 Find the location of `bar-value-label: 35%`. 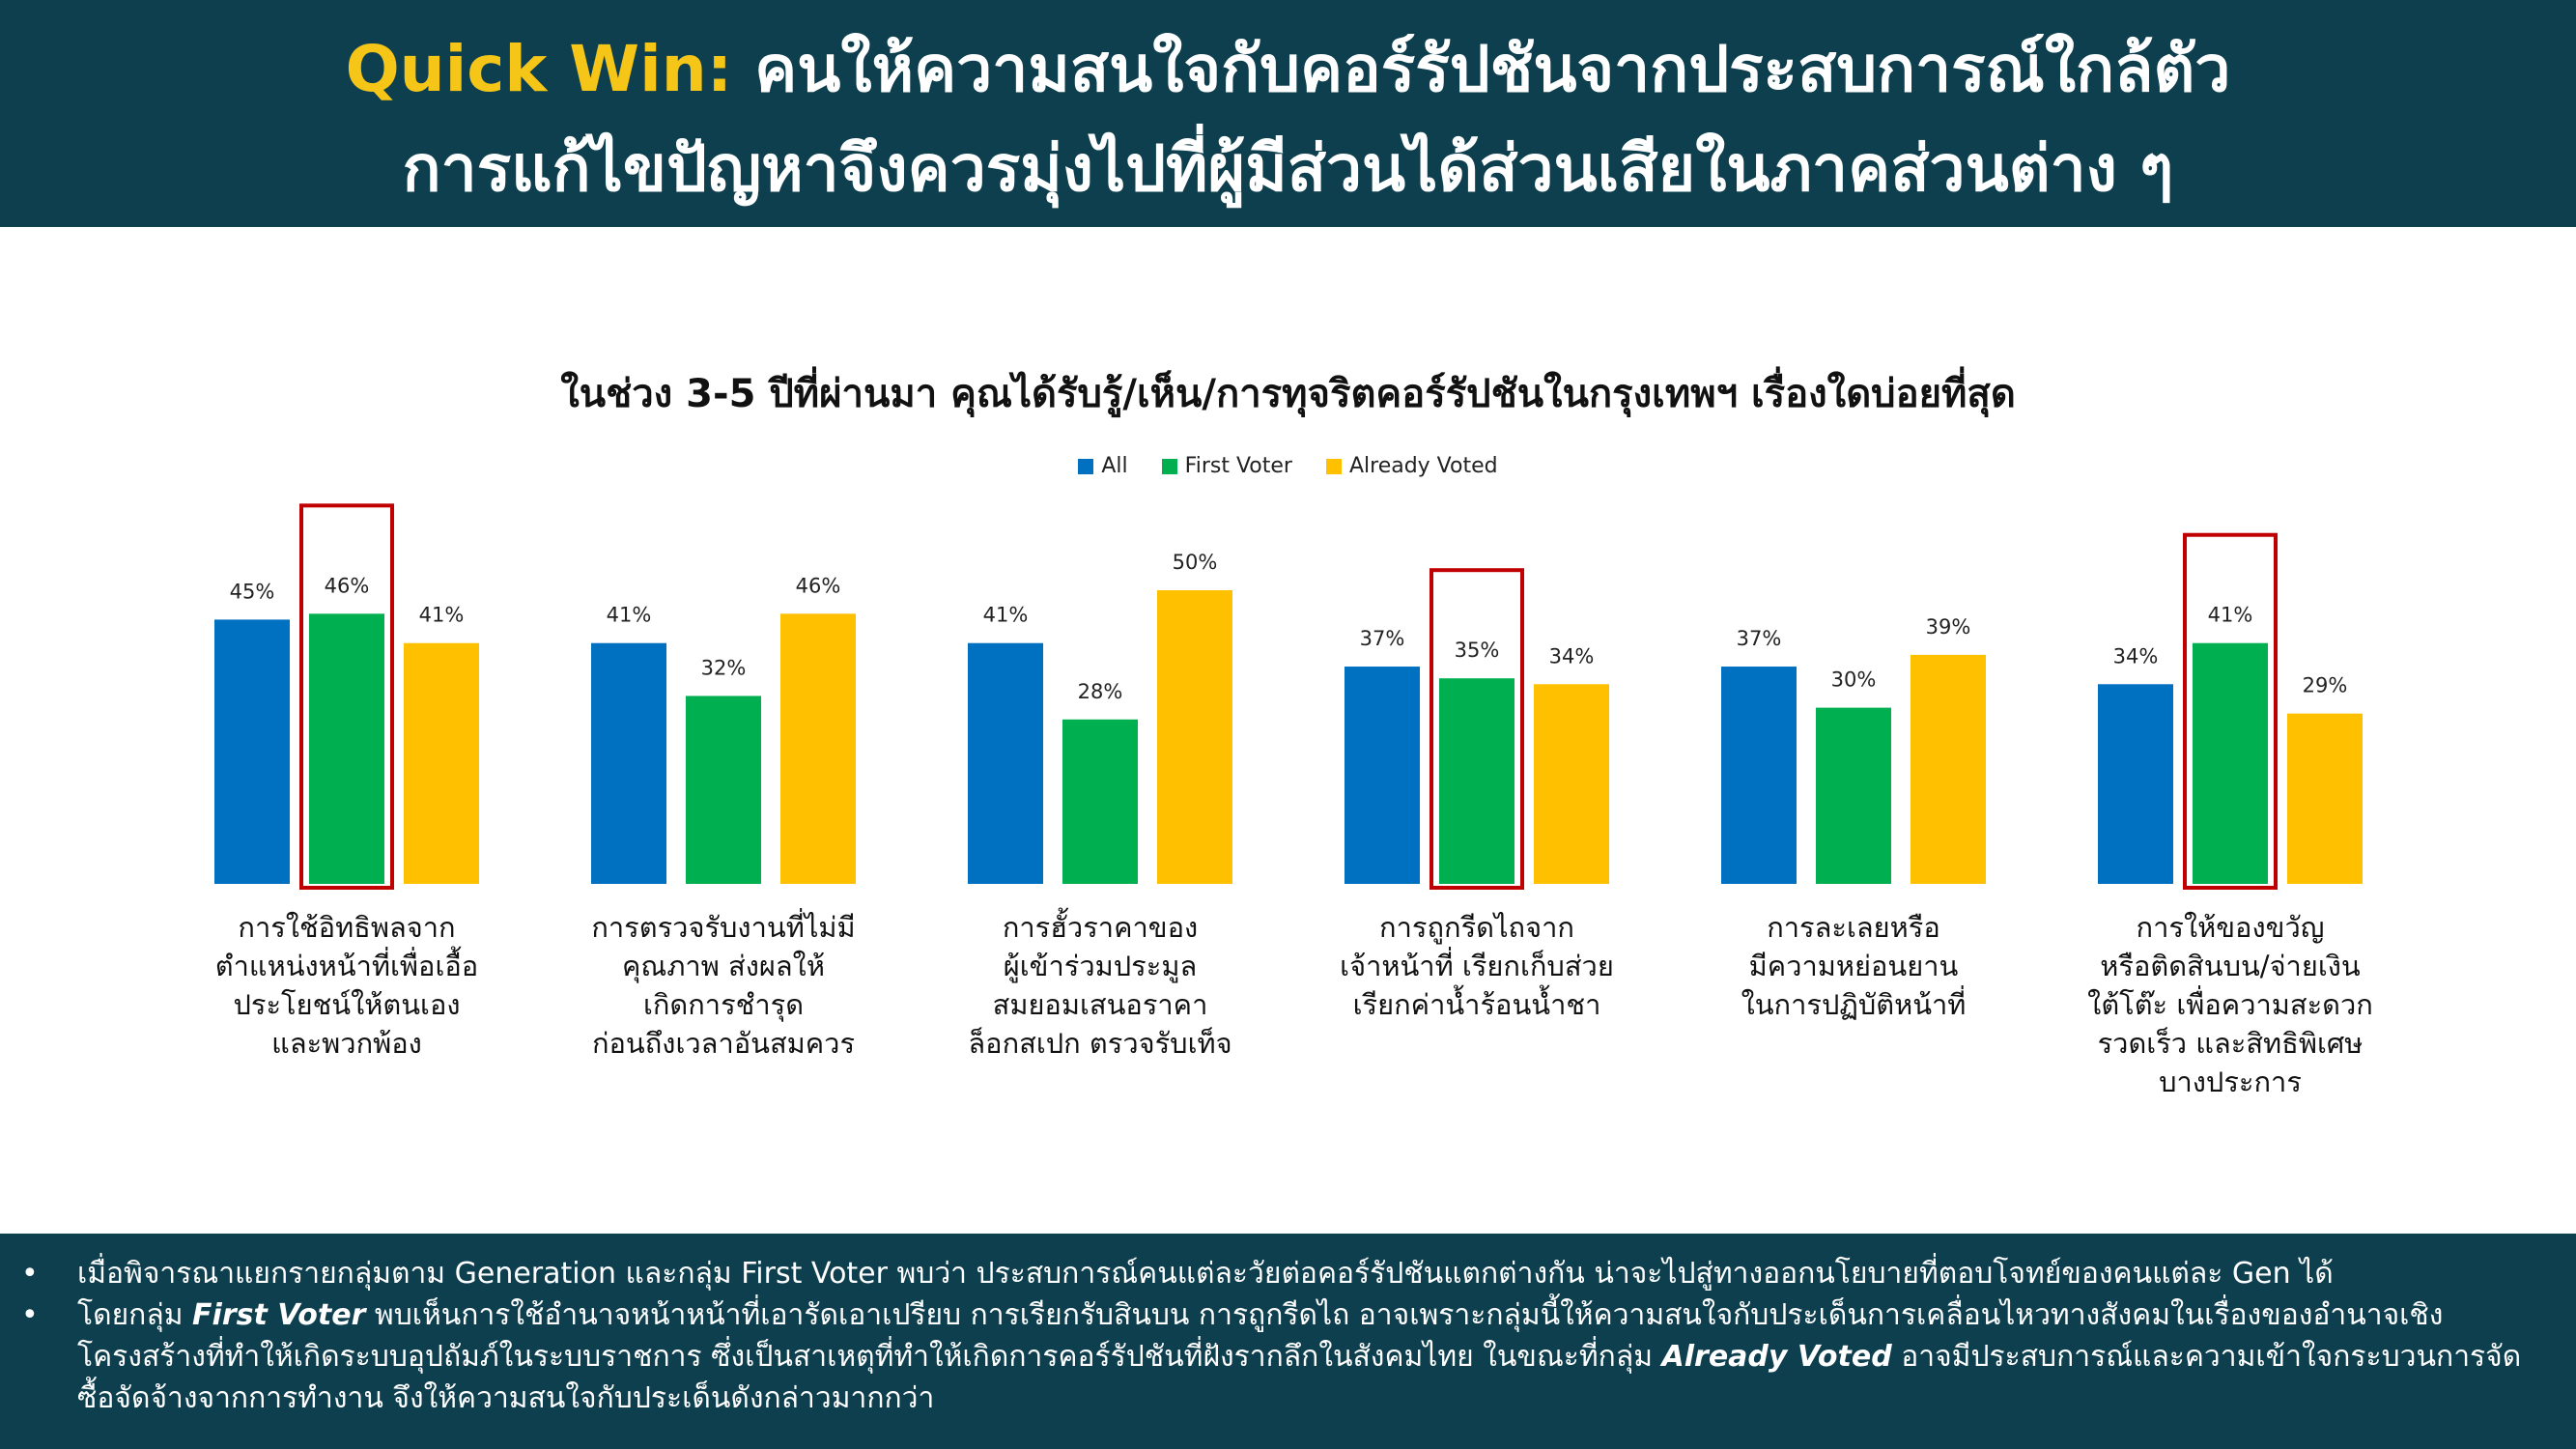

bar-value-label: 35% is located at coordinates (1477, 650).